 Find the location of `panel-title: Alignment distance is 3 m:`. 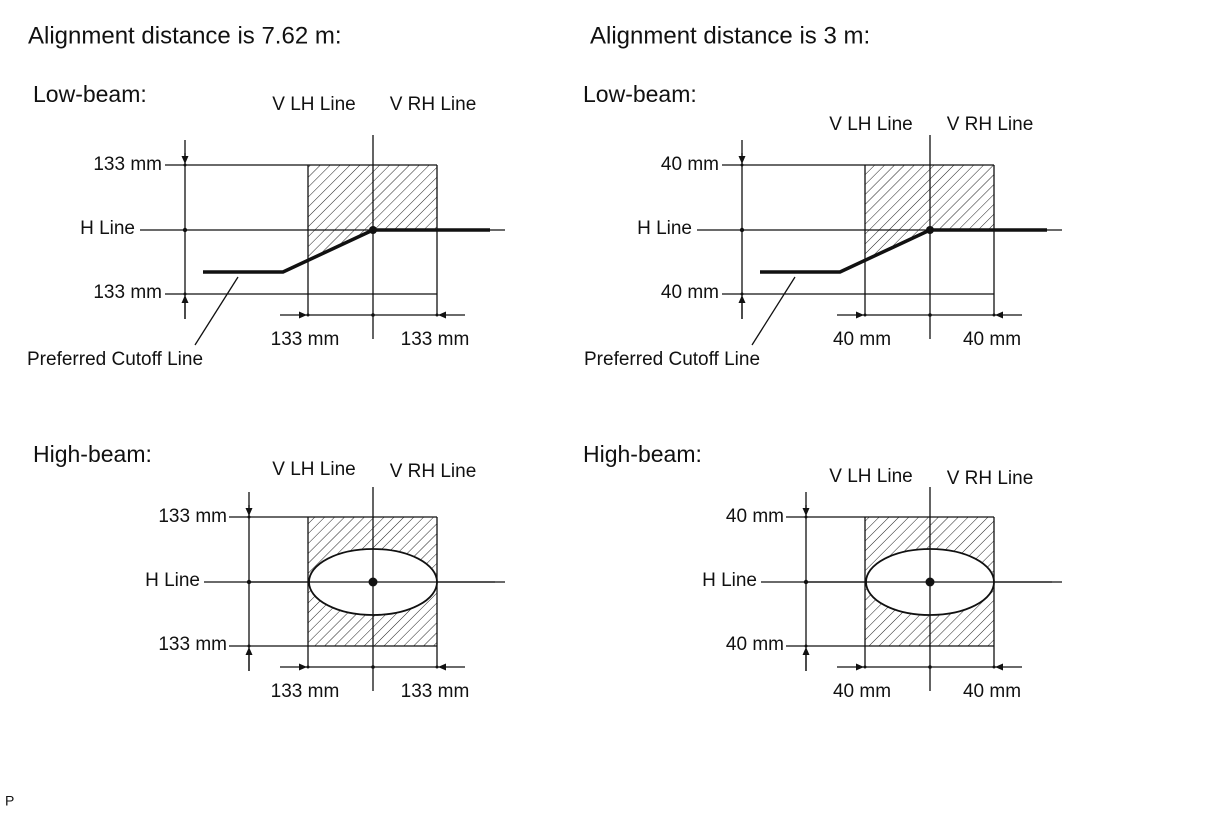

panel-title: Alignment distance is 3 m: is located at coordinates (730, 35).